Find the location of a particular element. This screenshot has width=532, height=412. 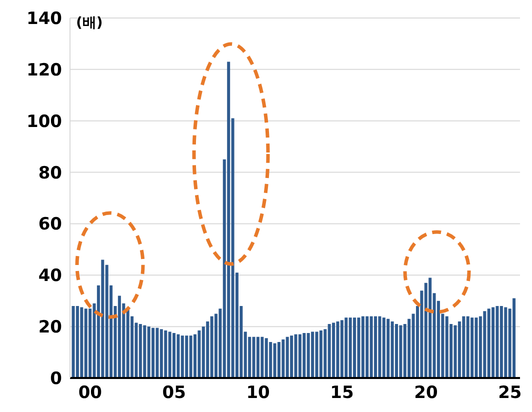

x-tick-label: 00 is located at coordinates (90, 393).